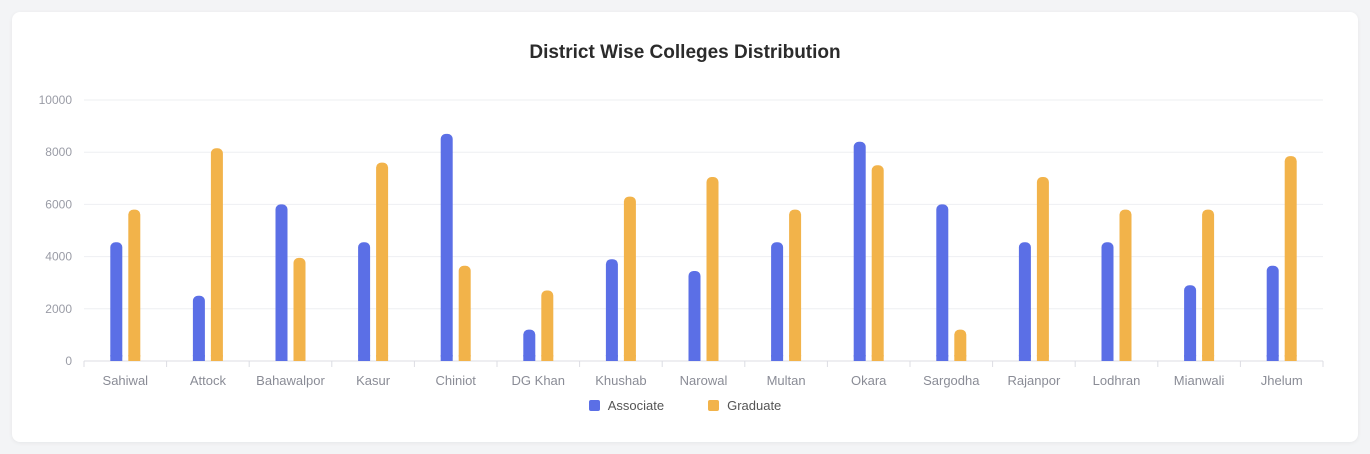  Describe the element at coordinates (1034, 380) in the screenshot. I see `x-tick-label: Rajanpor` at that location.